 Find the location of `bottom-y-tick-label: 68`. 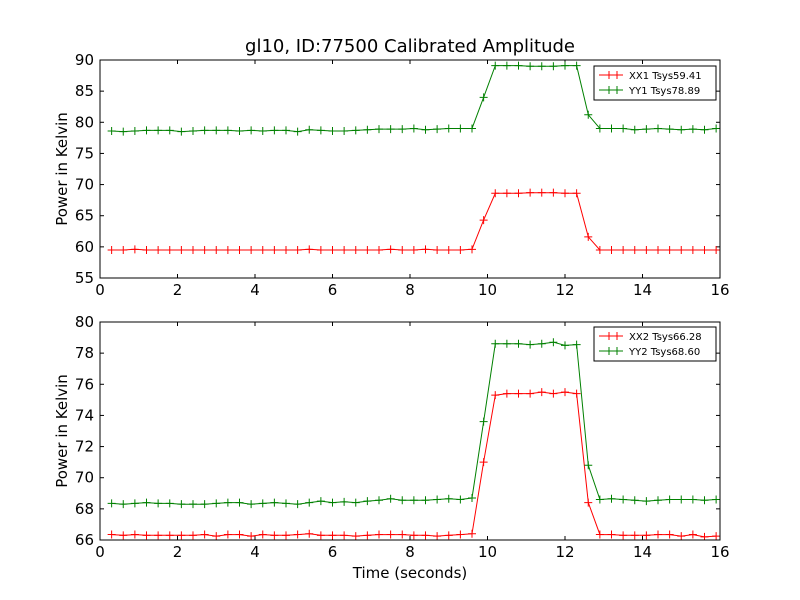

bottom-y-tick-label: 68 is located at coordinates (84, 509).